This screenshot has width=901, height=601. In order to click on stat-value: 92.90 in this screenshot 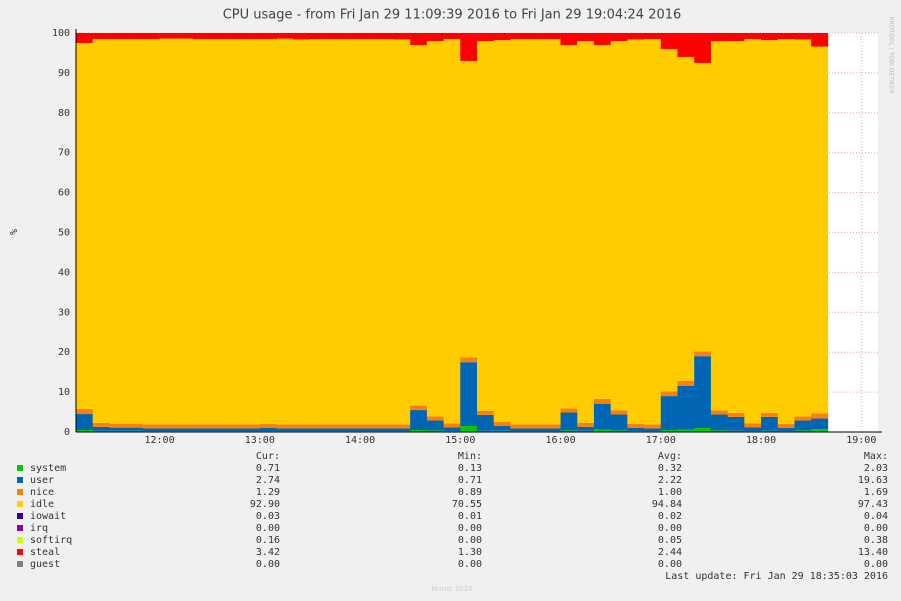, I will do `click(265, 504)`.